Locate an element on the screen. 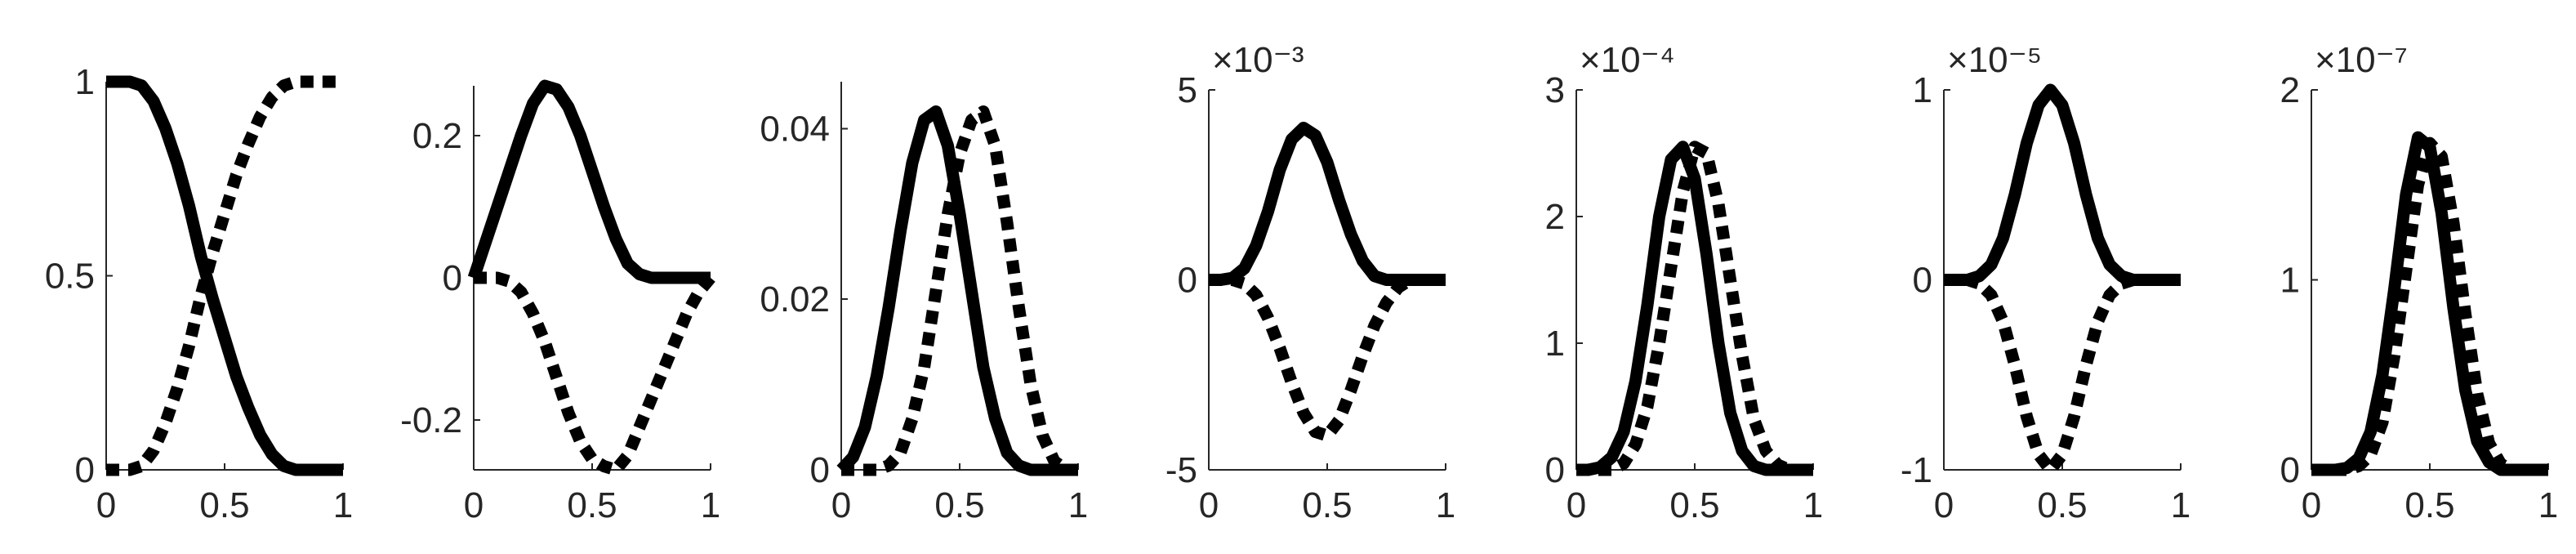  panel-2: 0 0.5 1 -0.2 0 0.2 is located at coordinates (560, 302).